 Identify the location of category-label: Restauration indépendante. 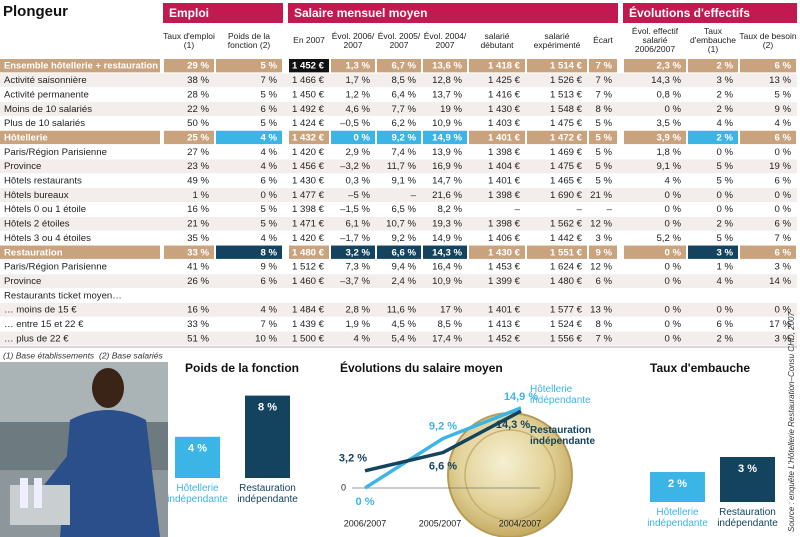
(747, 518).